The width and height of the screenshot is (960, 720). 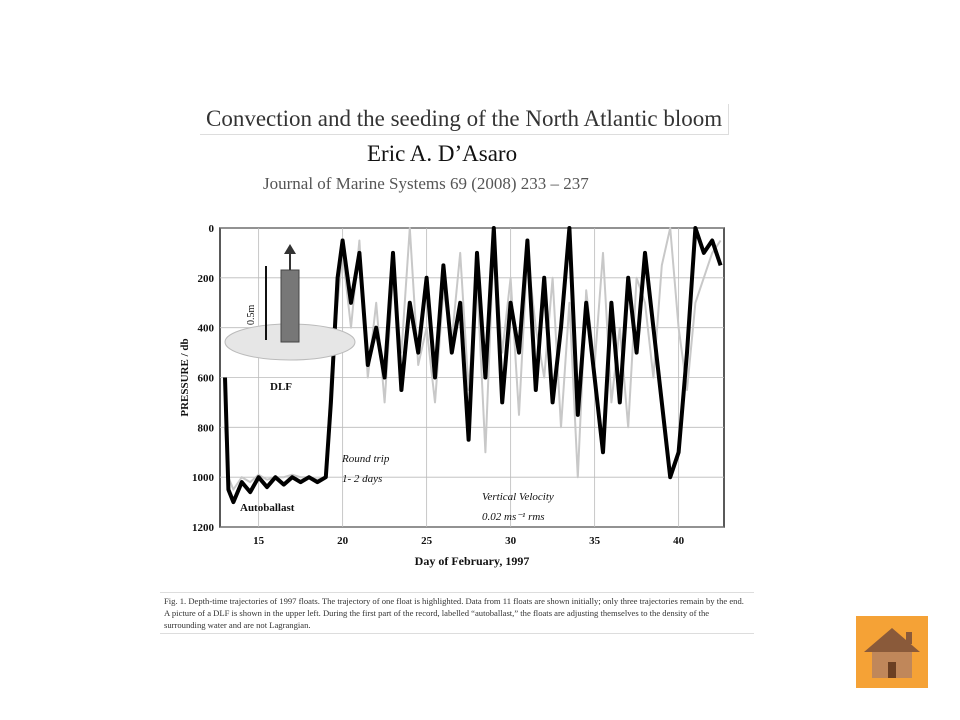 I want to click on annotation: Vertical Velocity, so click(x=518, y=497).